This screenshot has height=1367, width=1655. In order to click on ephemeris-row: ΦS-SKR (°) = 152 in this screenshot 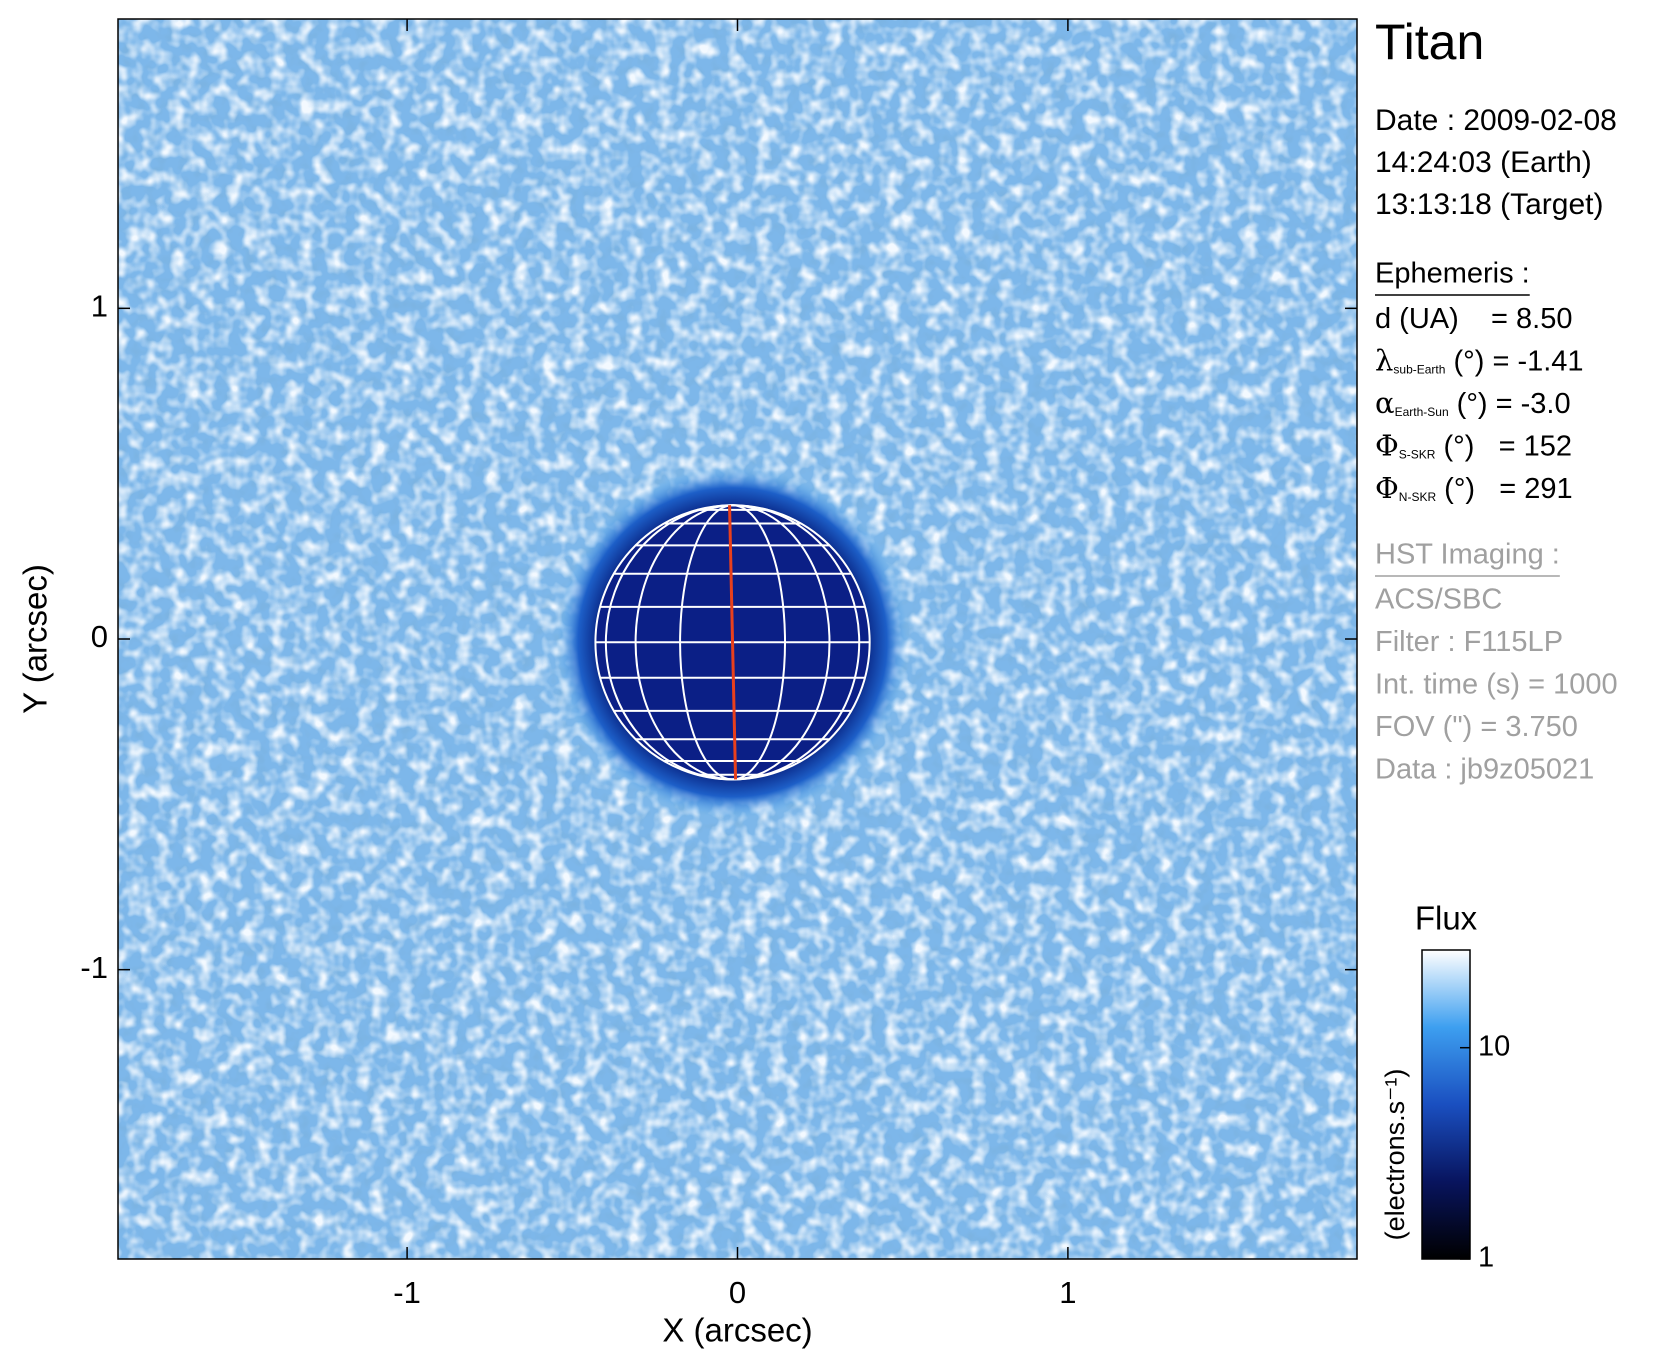, I will do `click(1473, 446)`.